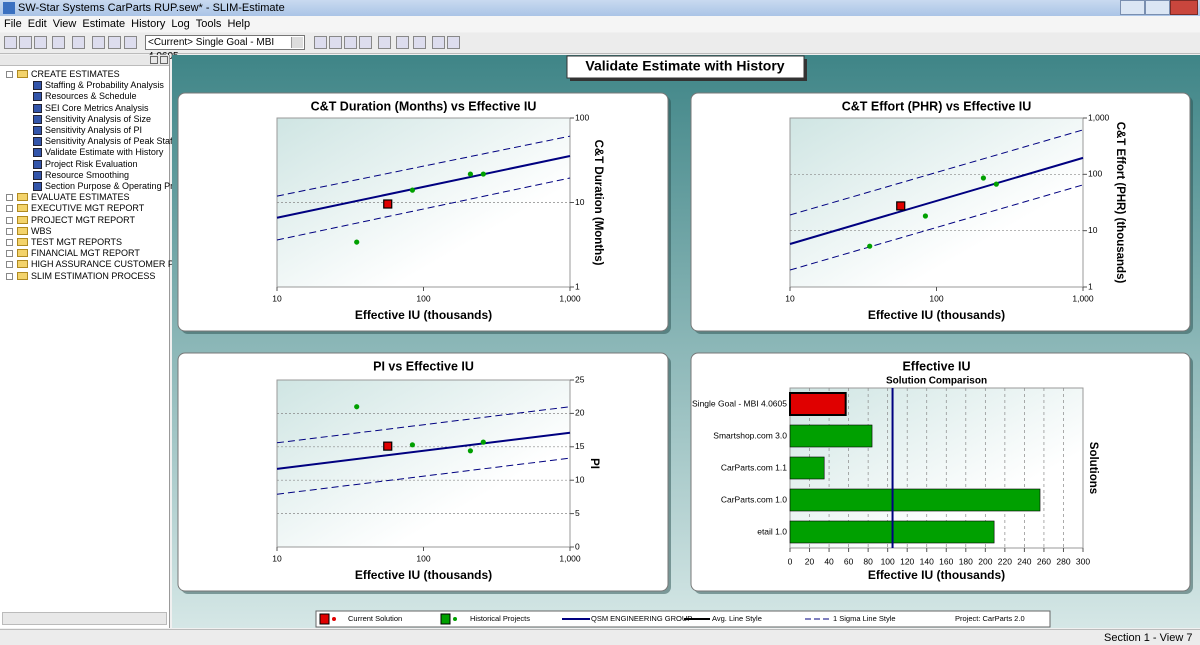  Describe the element at coordinates (580, 479) in the screenshot. I see `y-tick-label: 10` at that location.